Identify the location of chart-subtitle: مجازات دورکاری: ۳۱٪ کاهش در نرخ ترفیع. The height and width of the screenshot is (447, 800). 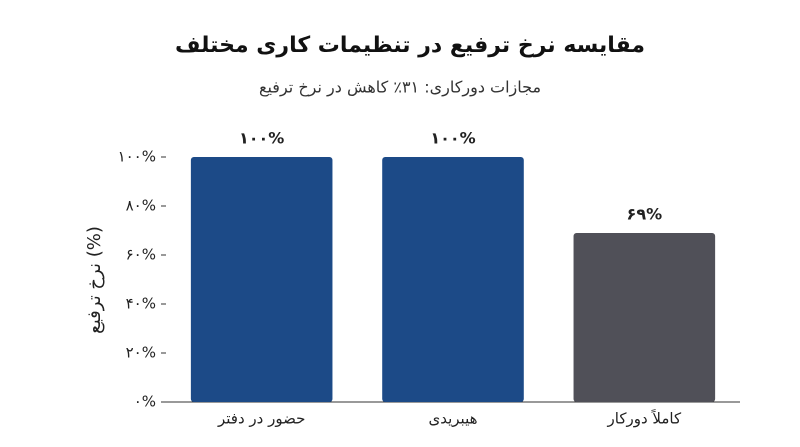
(400, 88).